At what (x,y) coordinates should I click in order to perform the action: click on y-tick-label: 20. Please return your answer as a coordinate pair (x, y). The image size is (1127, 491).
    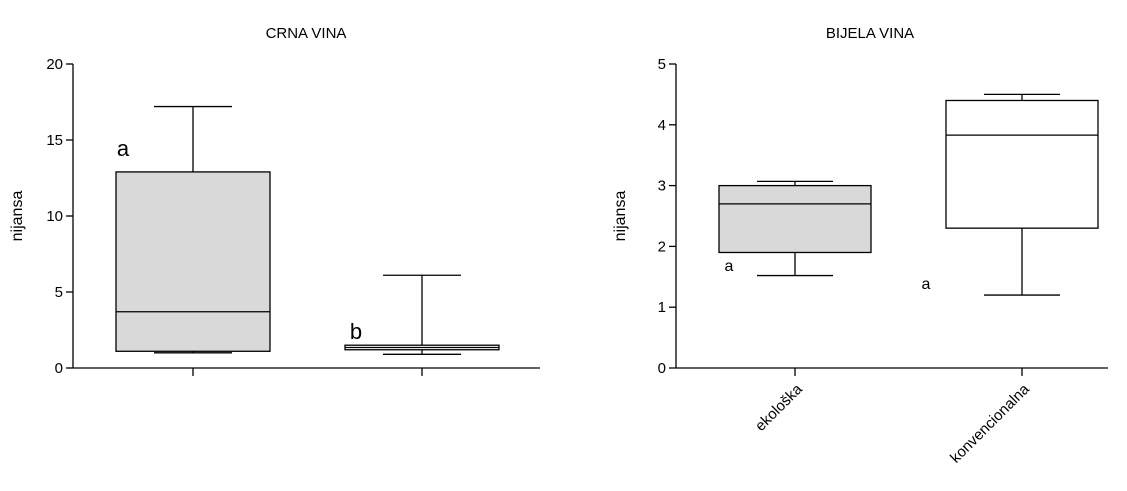
    Looking at the image, I should click on (54, 64).